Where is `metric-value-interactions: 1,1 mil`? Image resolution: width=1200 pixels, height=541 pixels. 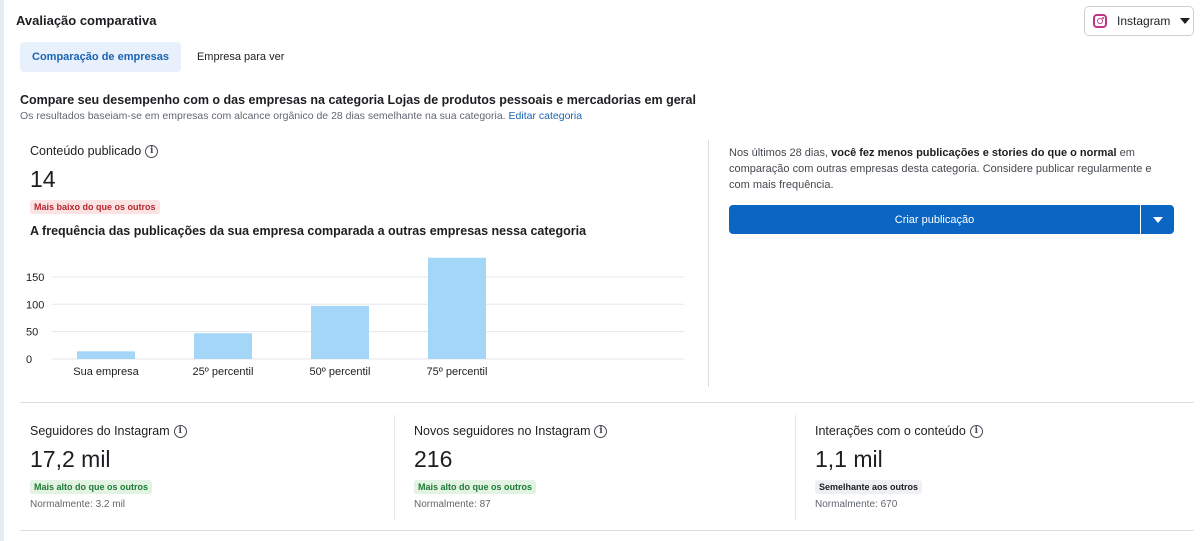 metric-value-interactions: 1,1 mil is located at coordinates (849, 459).